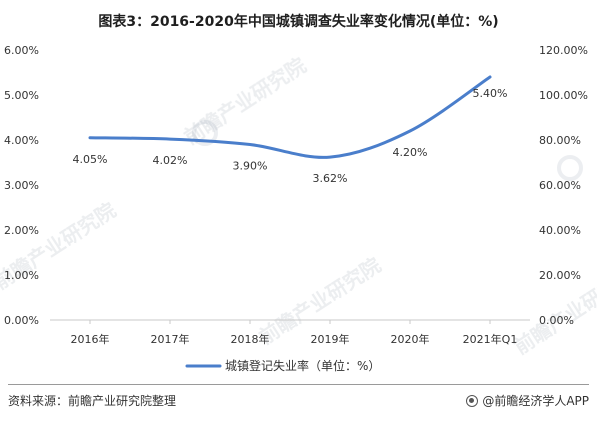  What do you see at coordinates (90, 159) in the screenshot?
I see `data-label: 4.05%` at bounding box center [90, 159].